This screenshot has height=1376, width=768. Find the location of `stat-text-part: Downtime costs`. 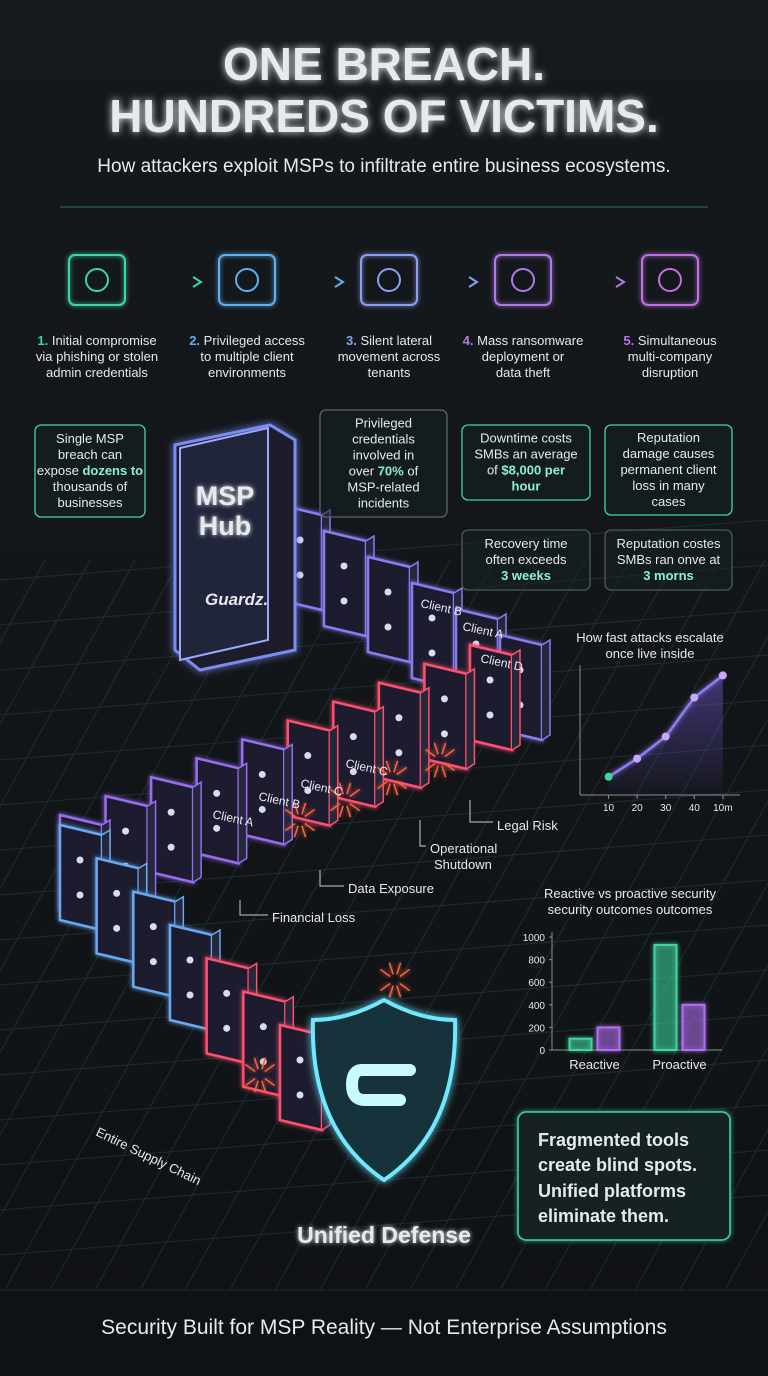

stat-text-part: Downtime costs is located at coordinates (526, 438).